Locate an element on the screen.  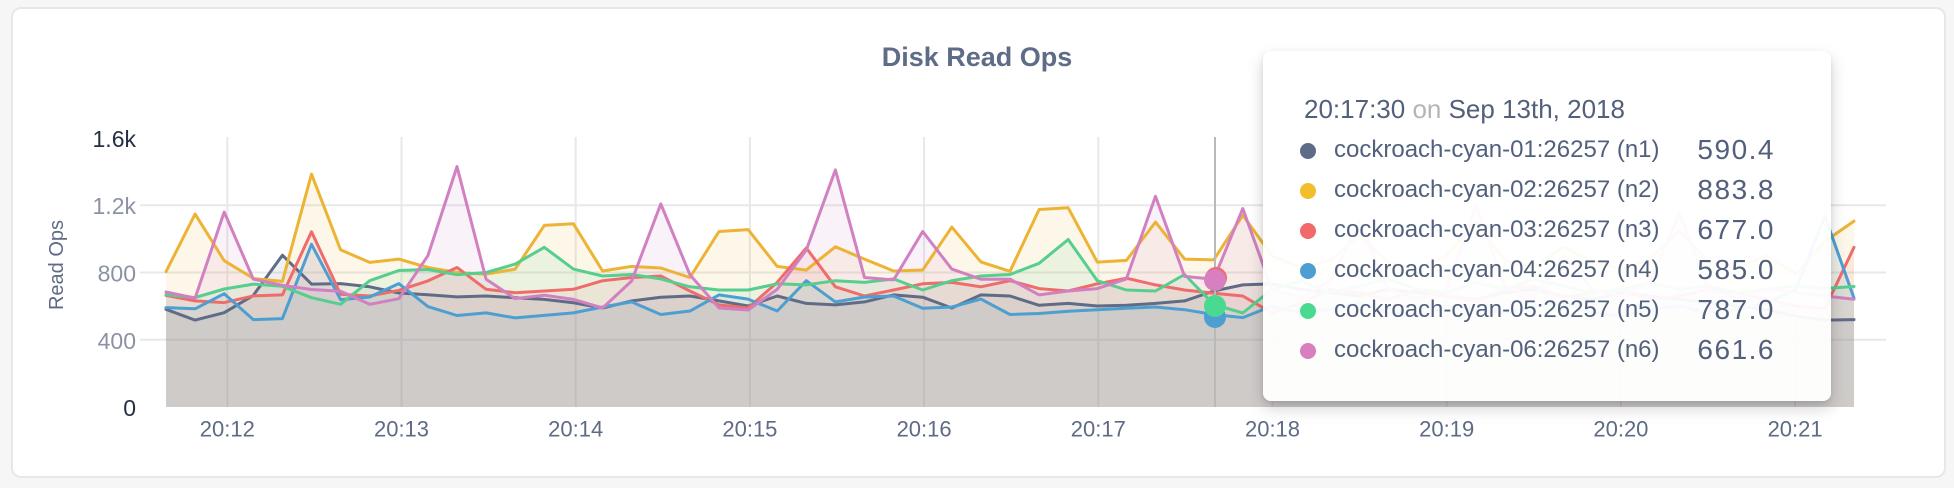
svg-text: Read Ops is located at coordinates (57, 265).